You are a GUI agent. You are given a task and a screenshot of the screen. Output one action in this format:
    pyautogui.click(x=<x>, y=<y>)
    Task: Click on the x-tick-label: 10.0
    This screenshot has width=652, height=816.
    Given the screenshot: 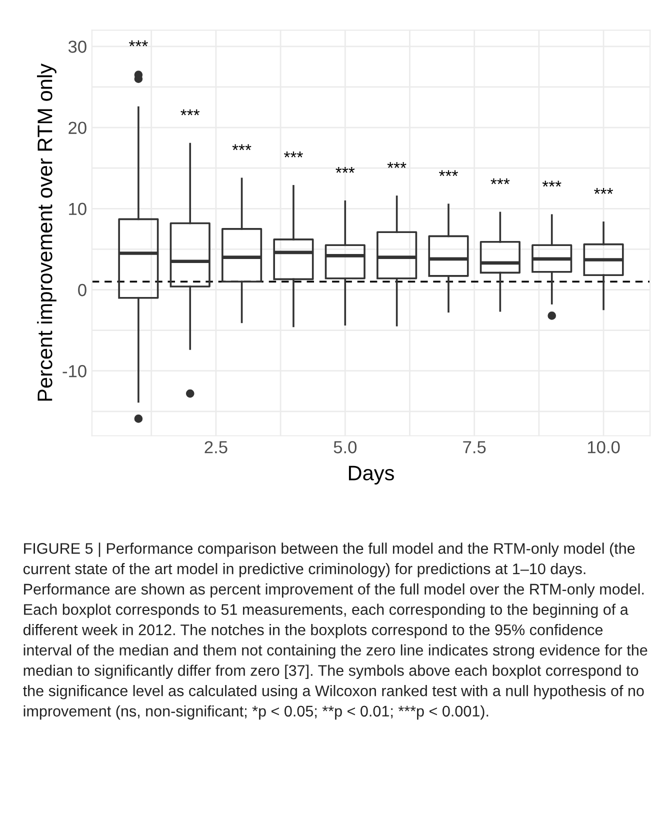 What is the action you would take?
    pyautogui.click(x=604, y=447)
    